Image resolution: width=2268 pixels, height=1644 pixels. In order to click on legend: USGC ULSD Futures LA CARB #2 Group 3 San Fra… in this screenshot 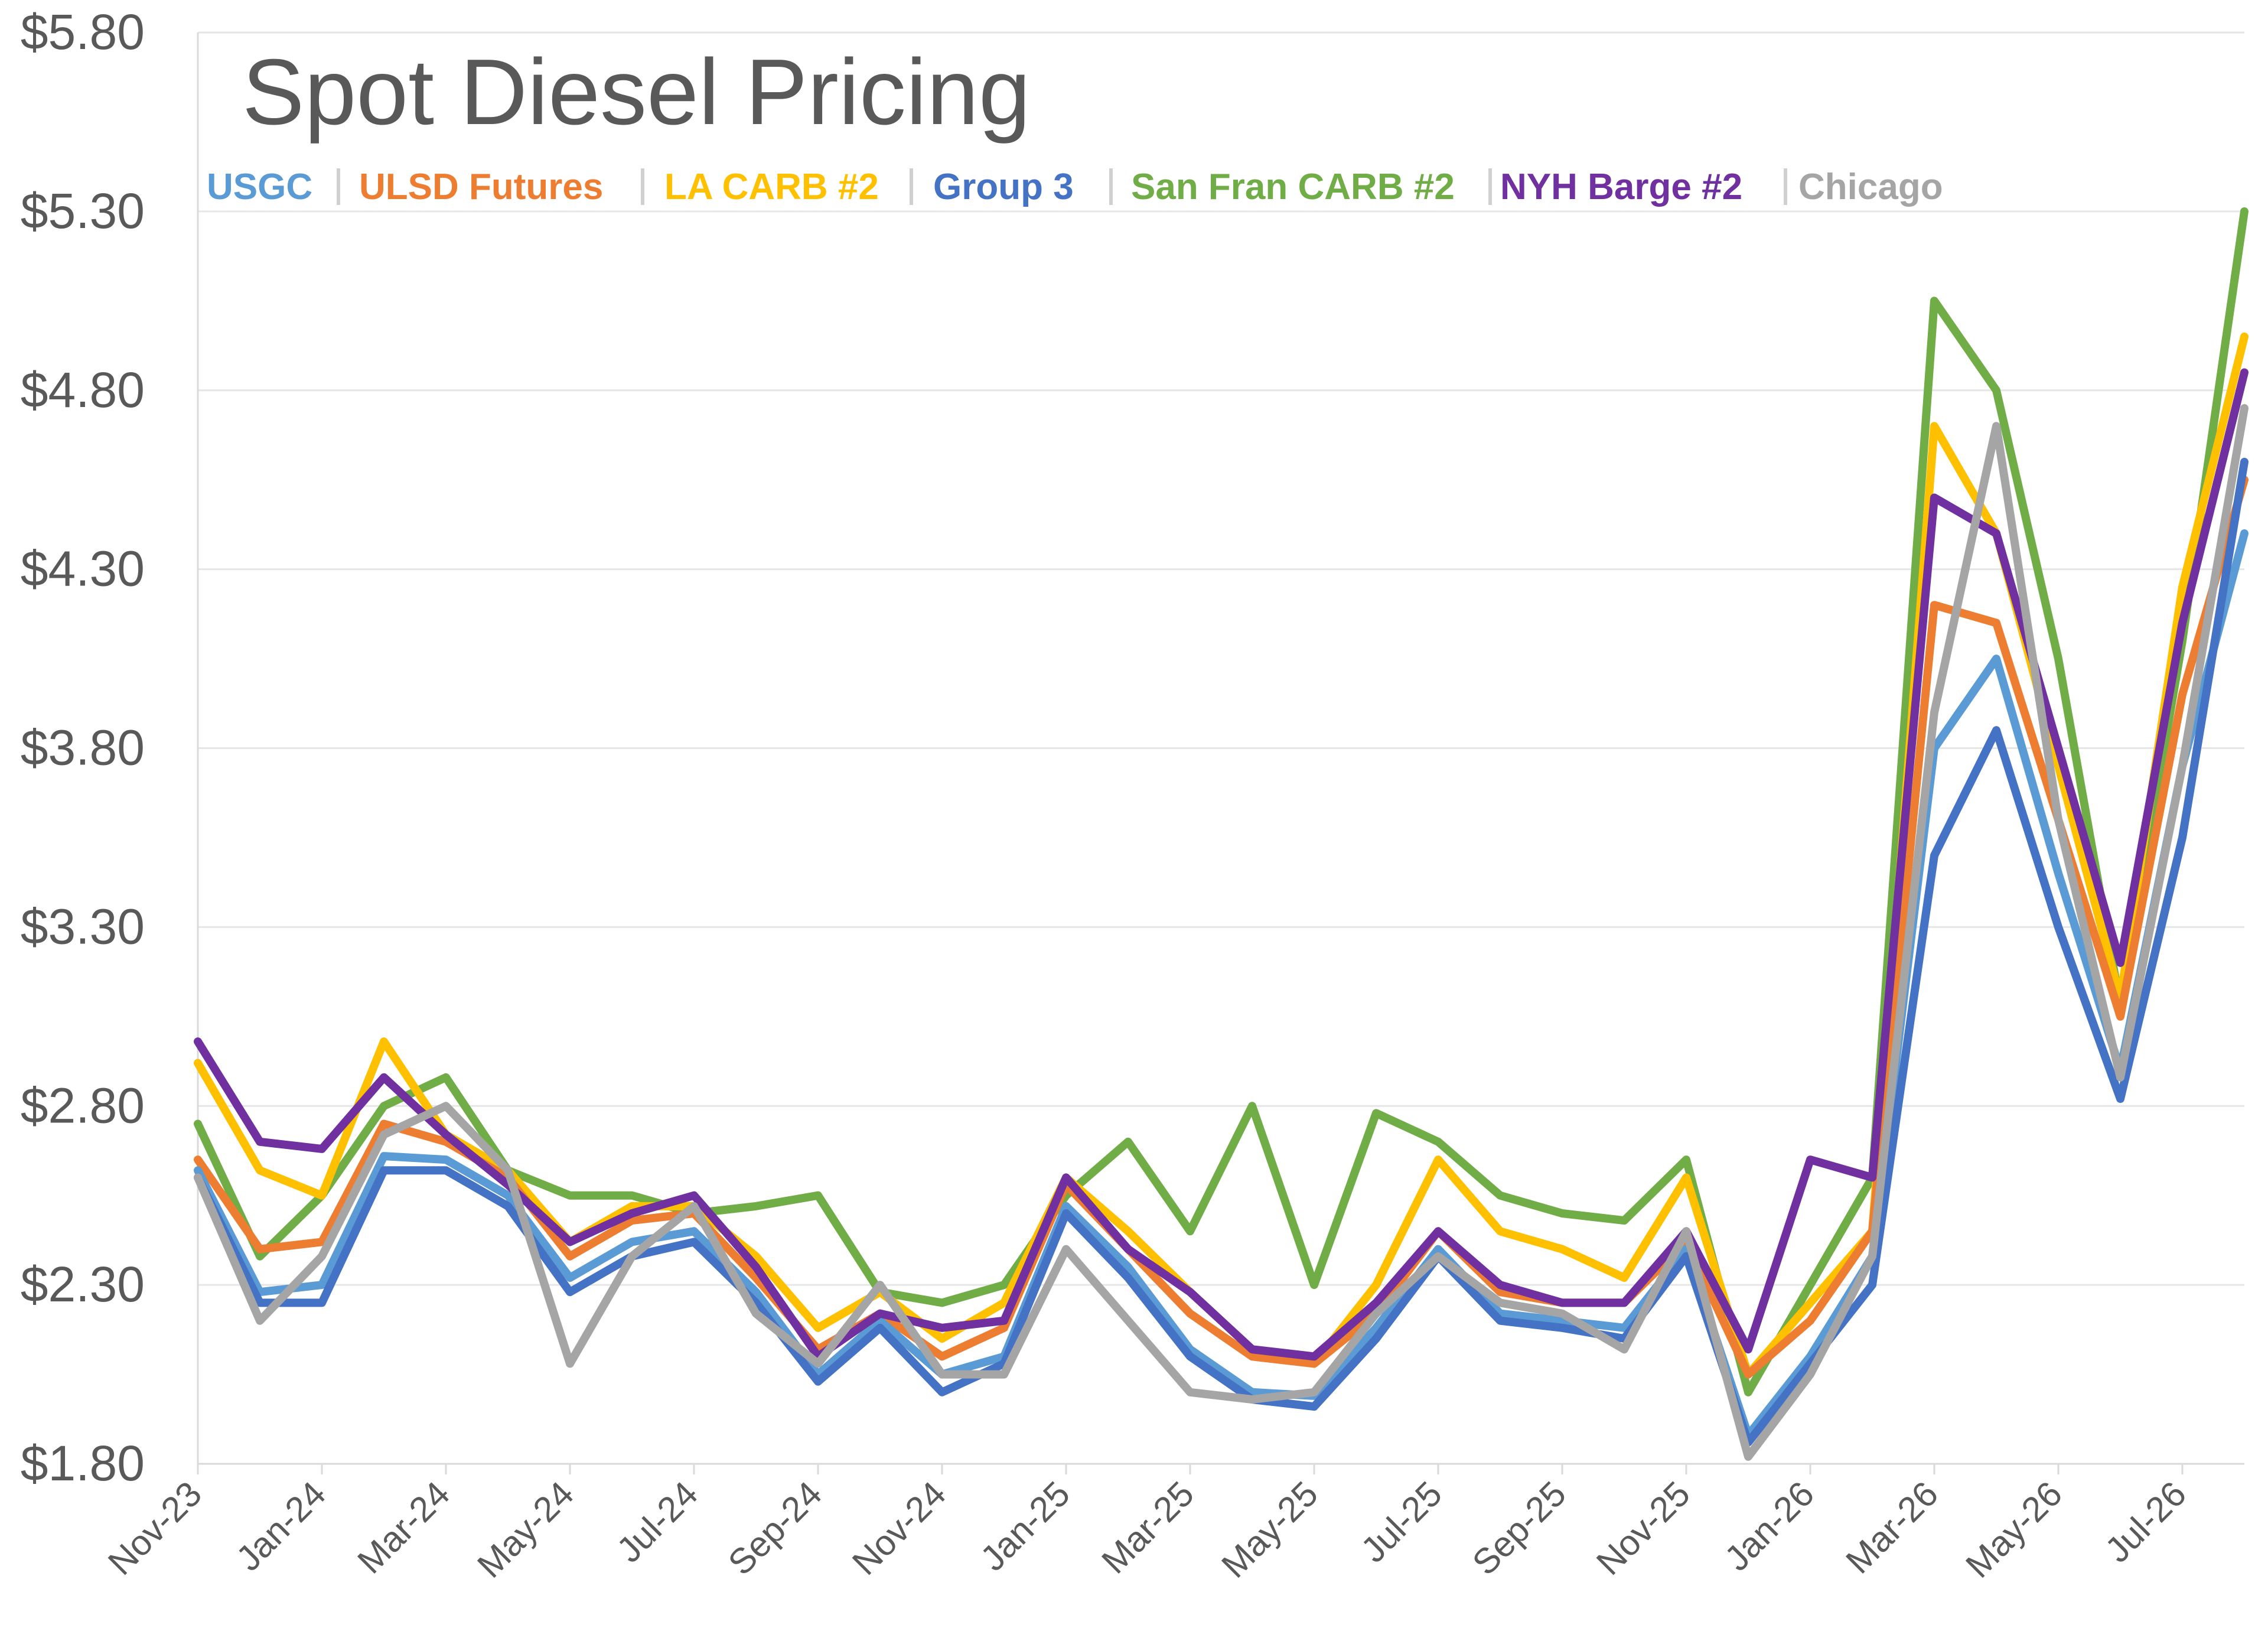, I will do `click(1075, 187)`.